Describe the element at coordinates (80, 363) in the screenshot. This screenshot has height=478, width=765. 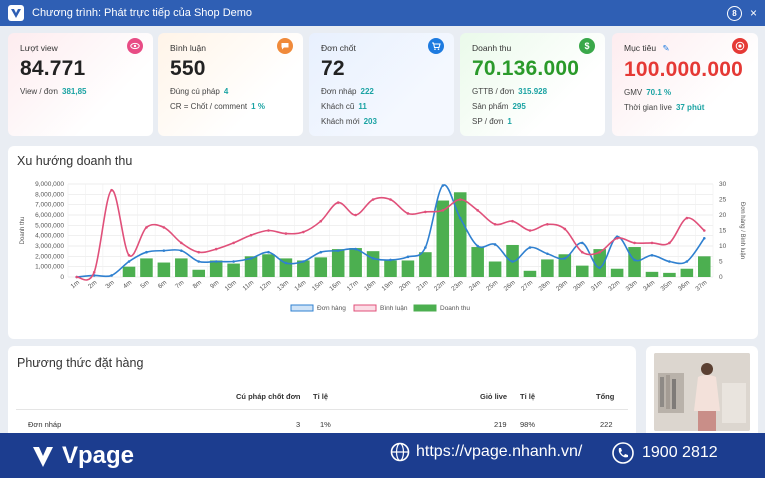
I see `table-title: Phương thức đặt hàng` at that location.